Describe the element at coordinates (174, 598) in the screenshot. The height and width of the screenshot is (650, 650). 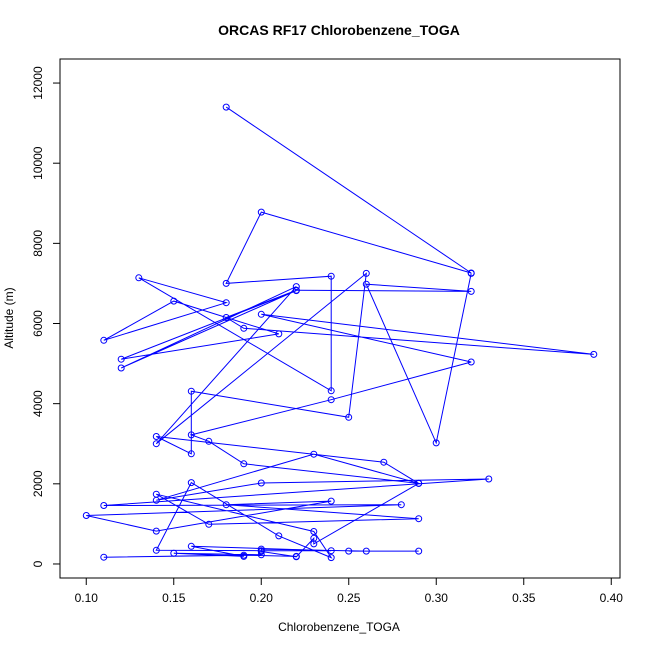
I see `x-tick-label: 0.15` at that location.